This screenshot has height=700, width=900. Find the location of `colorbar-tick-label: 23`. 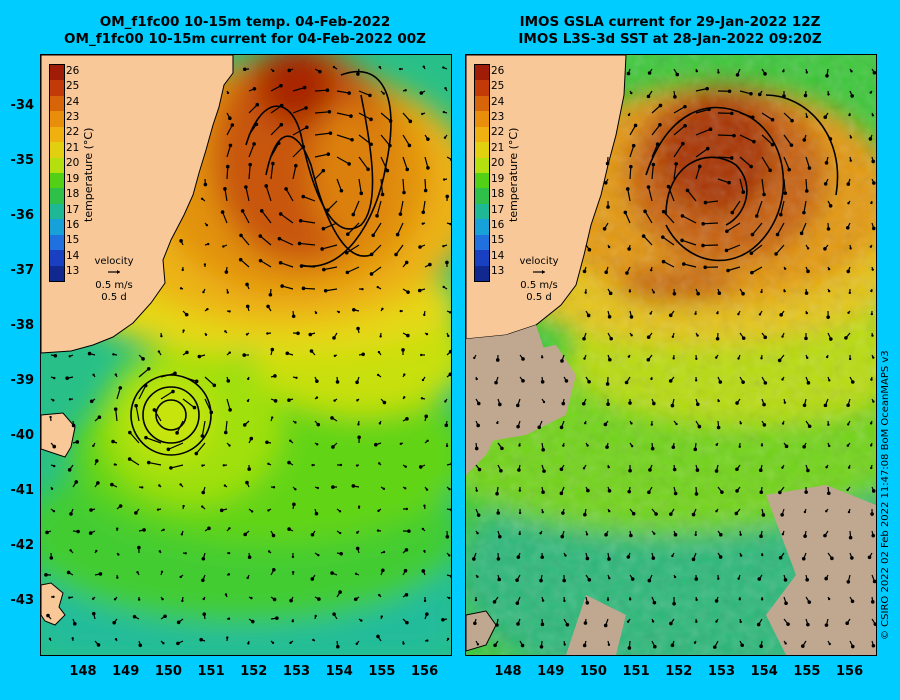

colorbar-tick-label: 23 is located at coordinates (73, 117).